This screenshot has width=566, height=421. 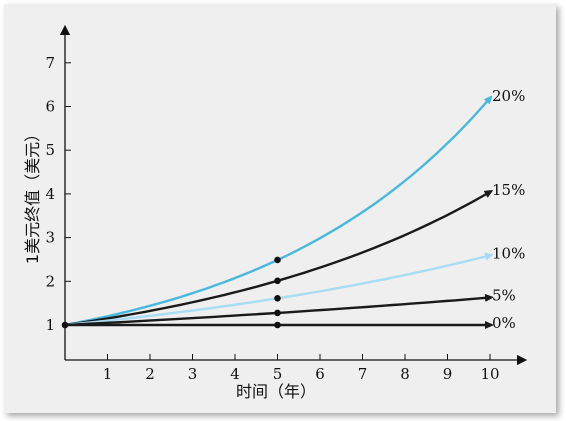 What do you see at coordinates (108, 374) in the screenshot?
I see `x-tick-label: 1` at bounding box center [108, 374].